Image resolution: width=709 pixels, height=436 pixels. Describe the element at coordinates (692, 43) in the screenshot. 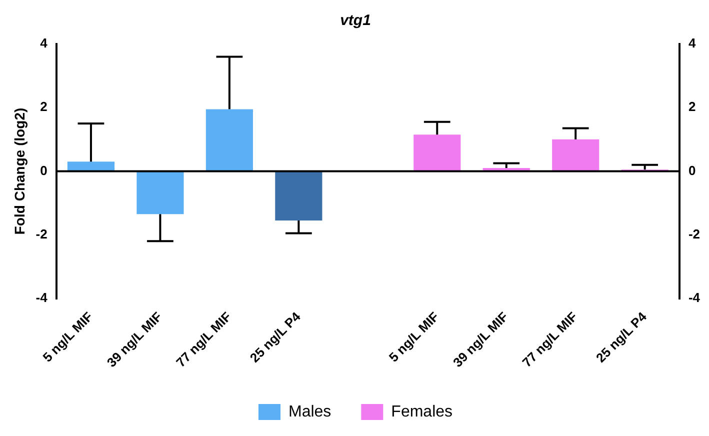

I see `y2-tick-label: 4` at that location.